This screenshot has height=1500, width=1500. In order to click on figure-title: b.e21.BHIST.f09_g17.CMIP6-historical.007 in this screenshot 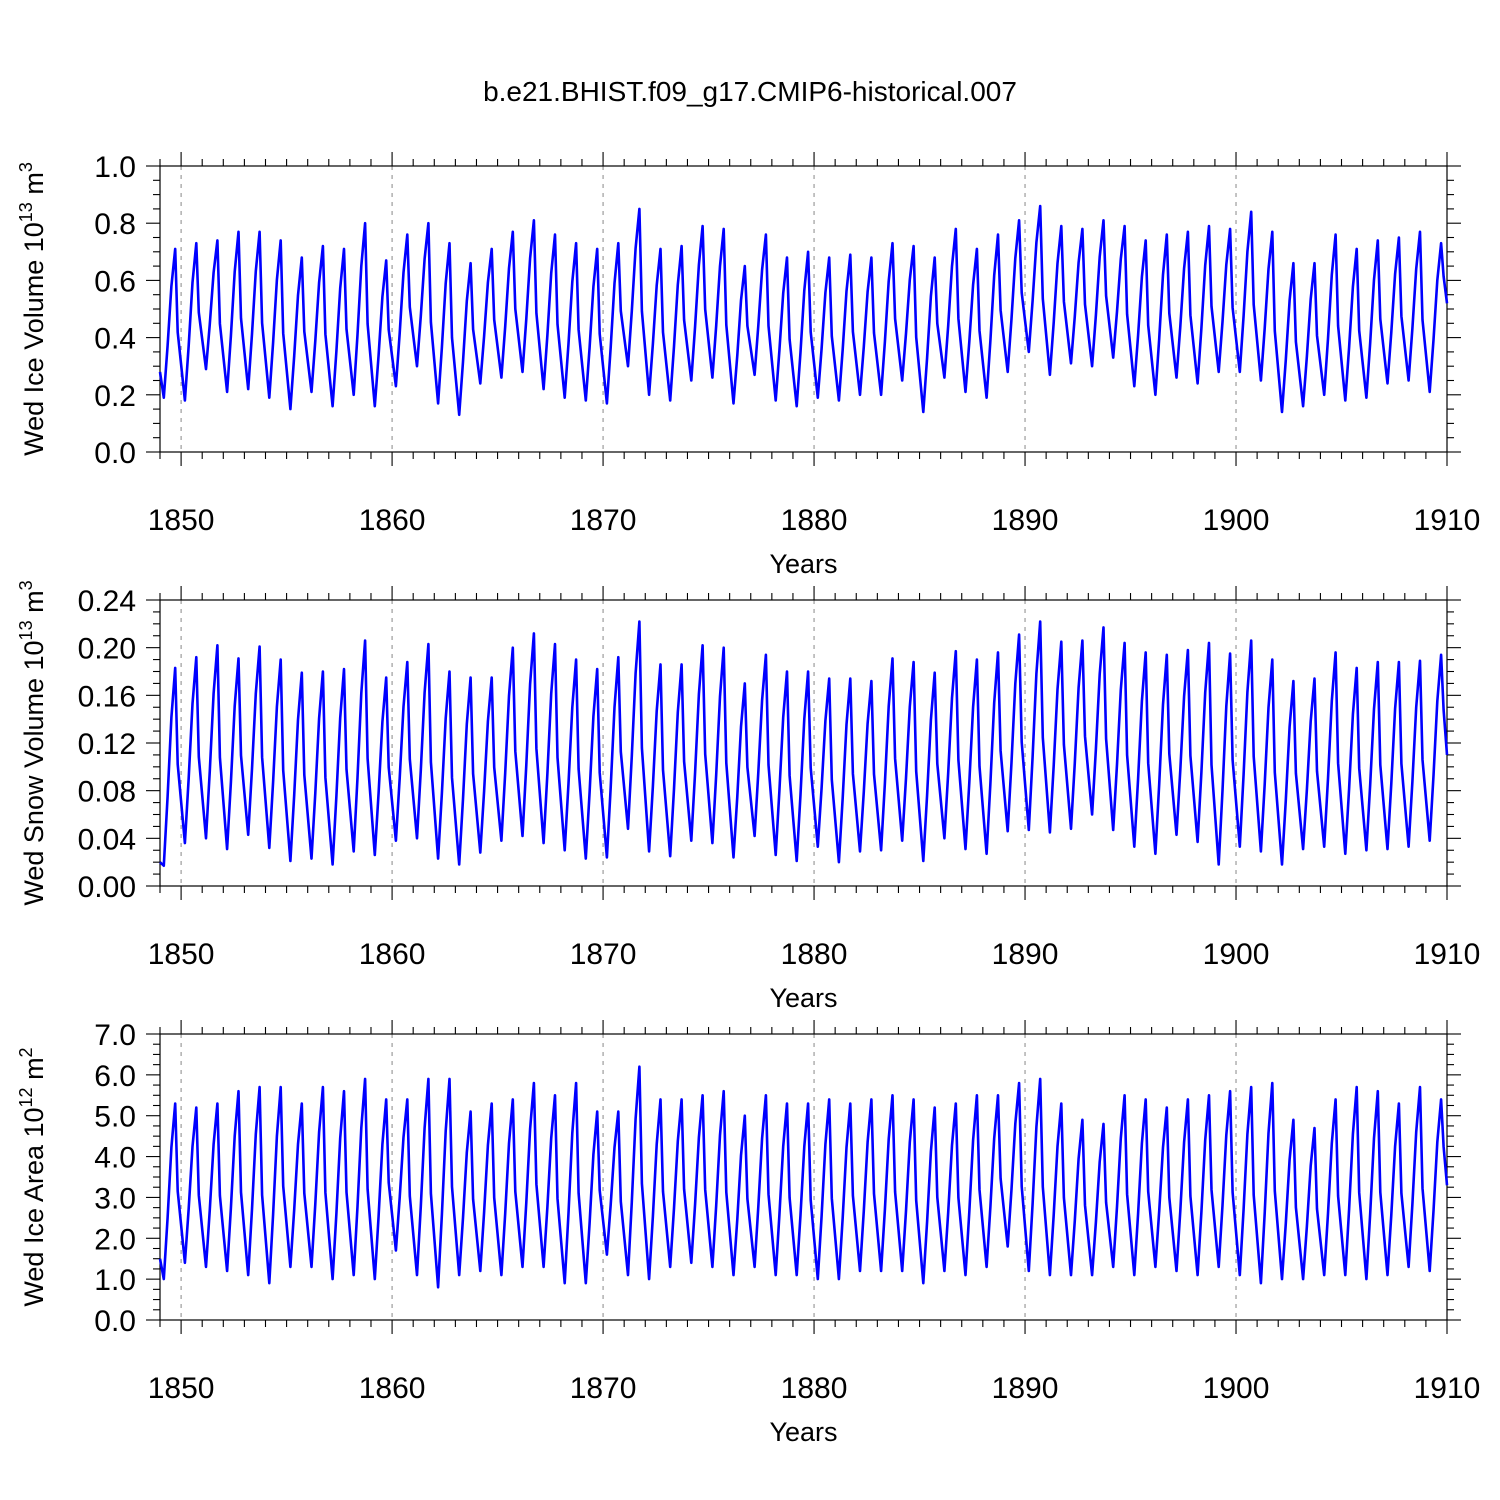, I will do `click(750, 91)`.